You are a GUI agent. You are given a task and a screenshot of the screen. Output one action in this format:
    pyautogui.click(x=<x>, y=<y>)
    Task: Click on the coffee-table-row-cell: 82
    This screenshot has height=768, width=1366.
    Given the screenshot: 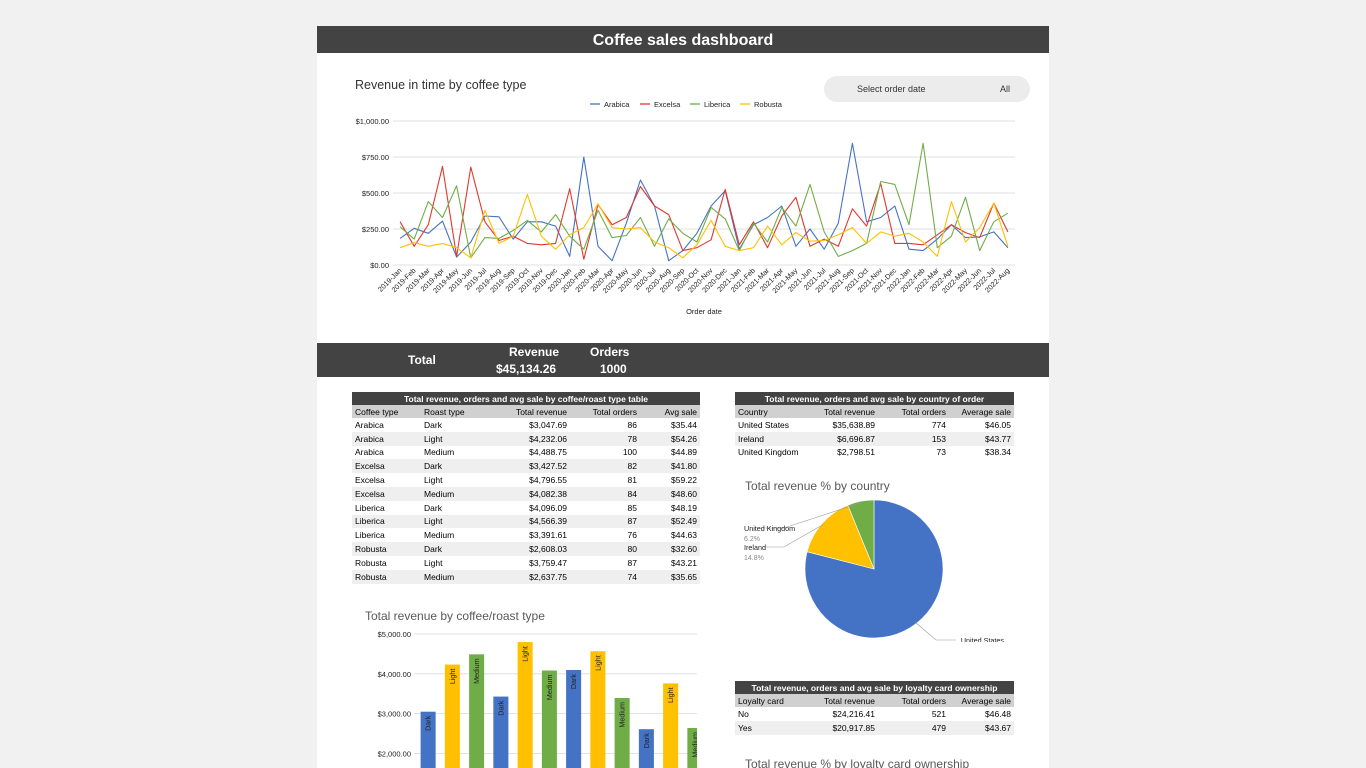 What is the action you would take?
    pyautogui.click(x=605, y=466)
    